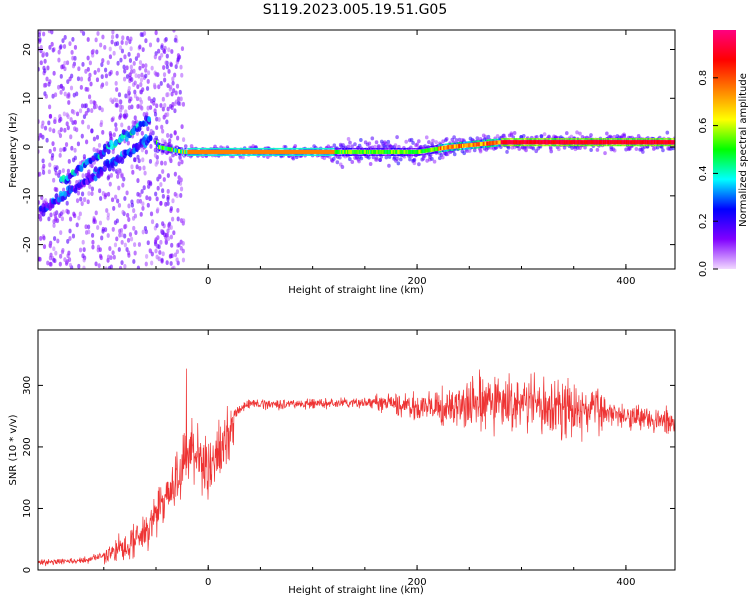 This screenshot has width=750, height=600. What do you see at coordinates (559, 149) in the screenshot?
I see `spectrogram-cell-1916` at bounding box center [559, 149].